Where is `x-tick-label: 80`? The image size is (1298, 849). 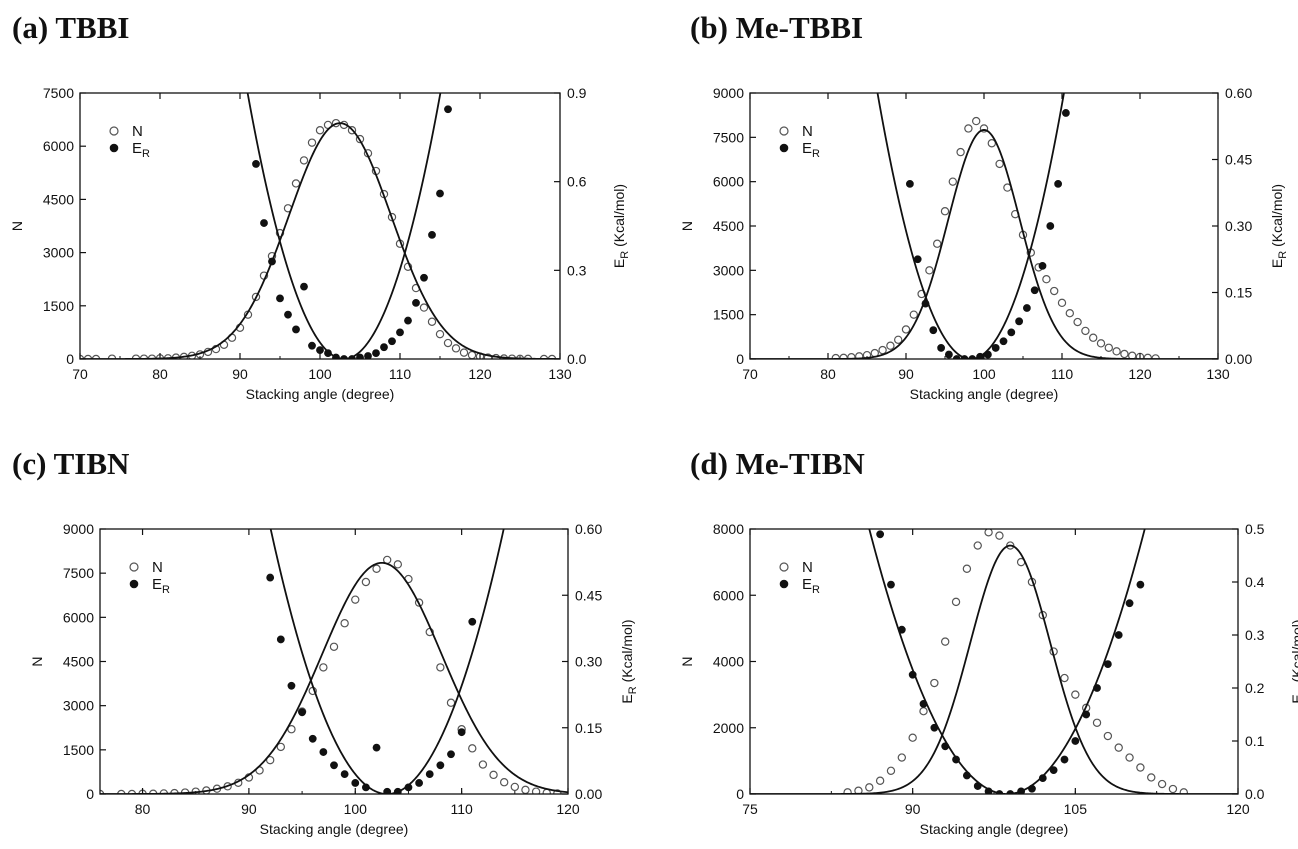 x-tick-label: 80 is located at coordinates (160, 374).